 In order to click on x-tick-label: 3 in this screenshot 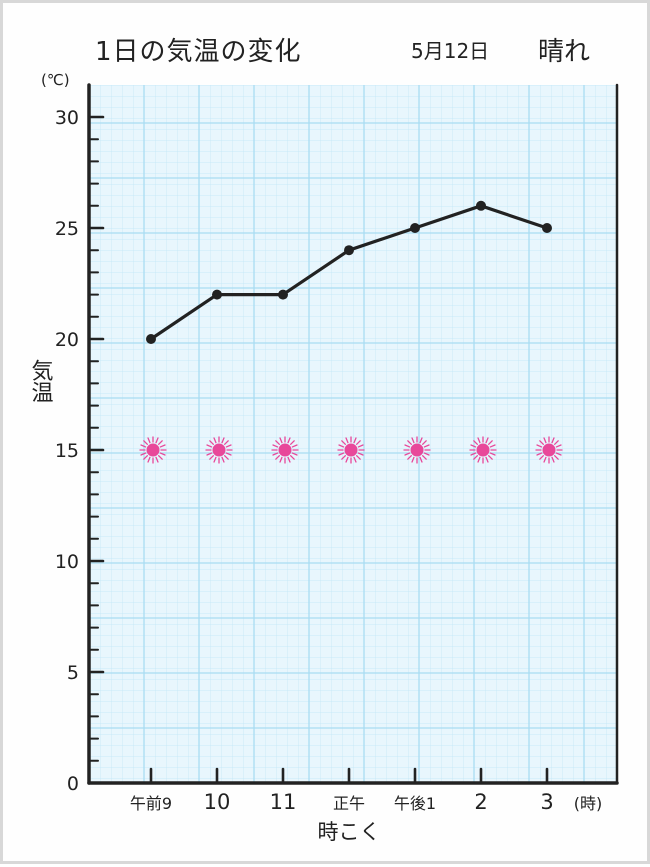, I will do `click(546, 802)`.